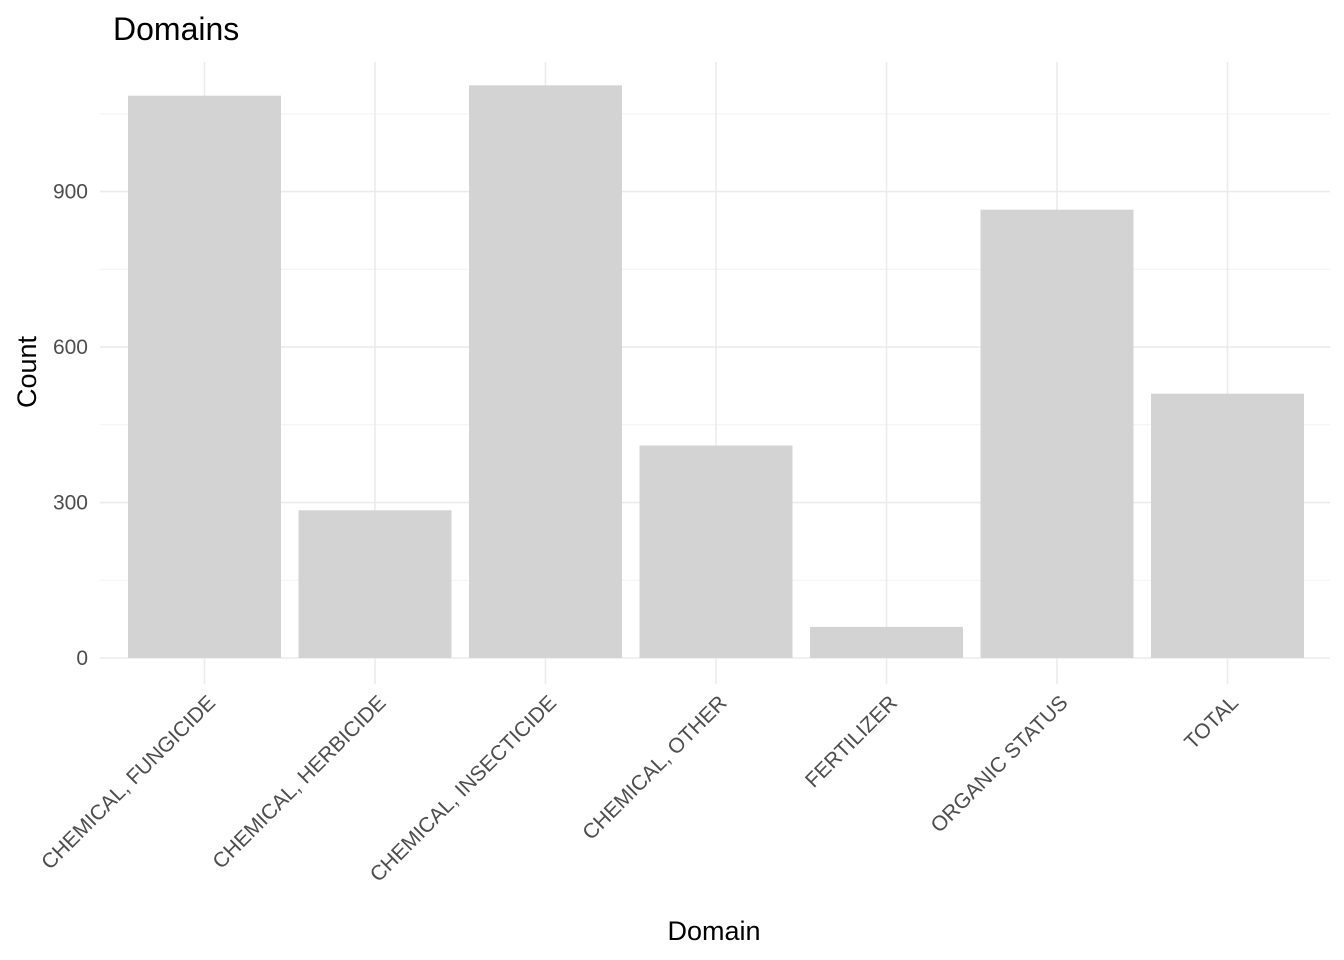  What do you see at coordinates (27, 371) in the screenshot?
I see `y-axis-title: Count` at bounding box center [27, 371].